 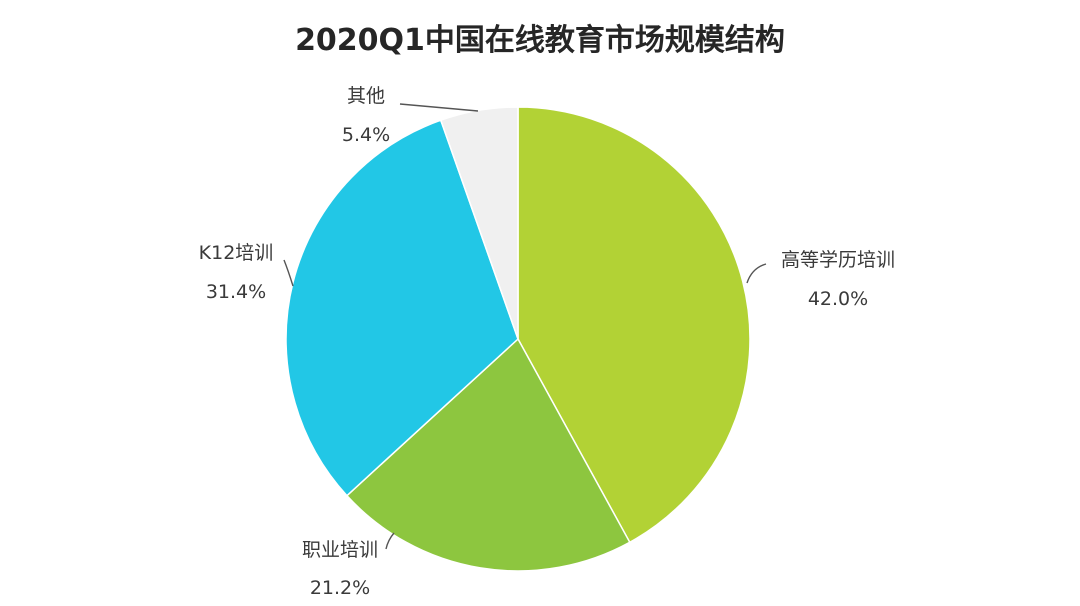 I want to click on slice-name-higher-education: 高等学历培训, so click(x=838, y=260).